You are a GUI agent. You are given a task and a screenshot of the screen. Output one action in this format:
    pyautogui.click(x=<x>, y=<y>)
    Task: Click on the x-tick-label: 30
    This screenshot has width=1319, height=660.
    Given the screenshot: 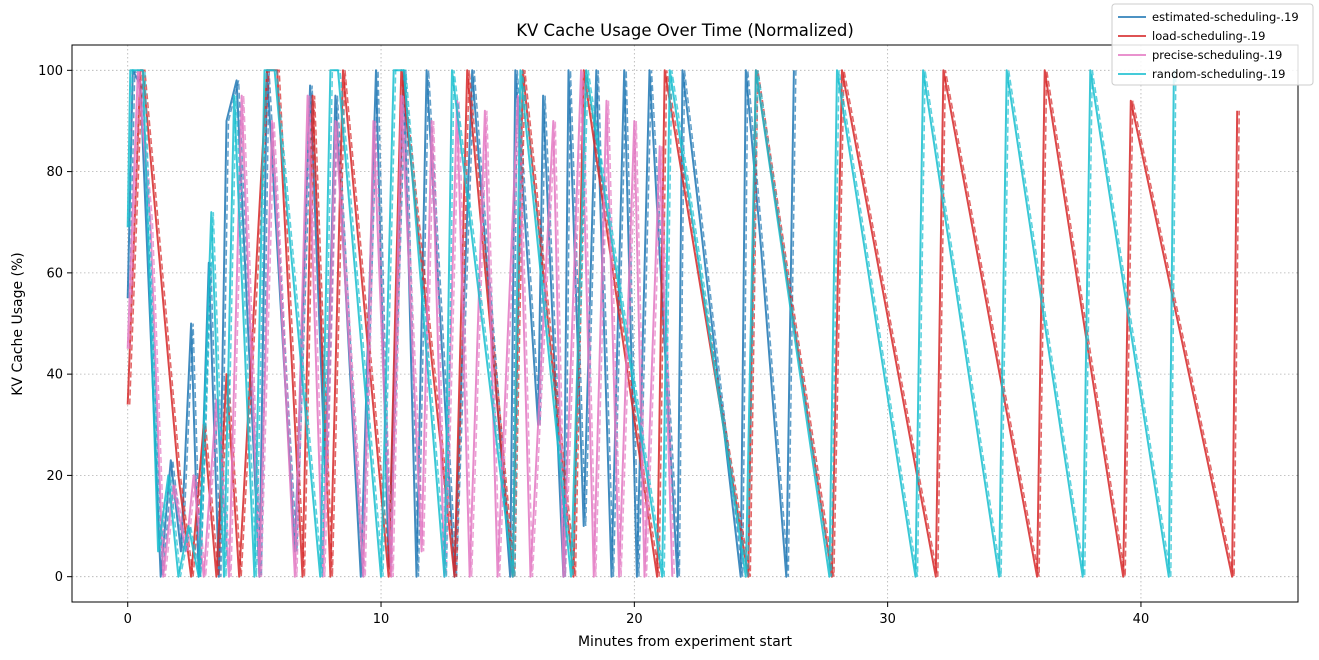 What is the action you would take?
    pyautogui.click(x=887, y=619)
    